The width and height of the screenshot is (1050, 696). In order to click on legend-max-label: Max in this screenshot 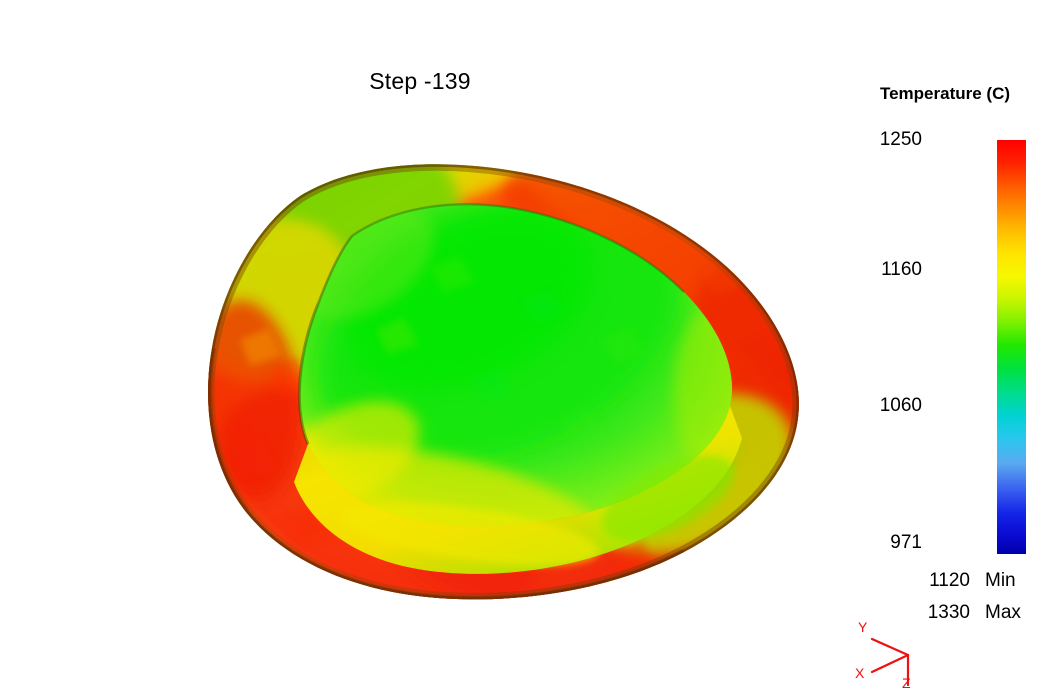, I will do `click(1003, 612)`.